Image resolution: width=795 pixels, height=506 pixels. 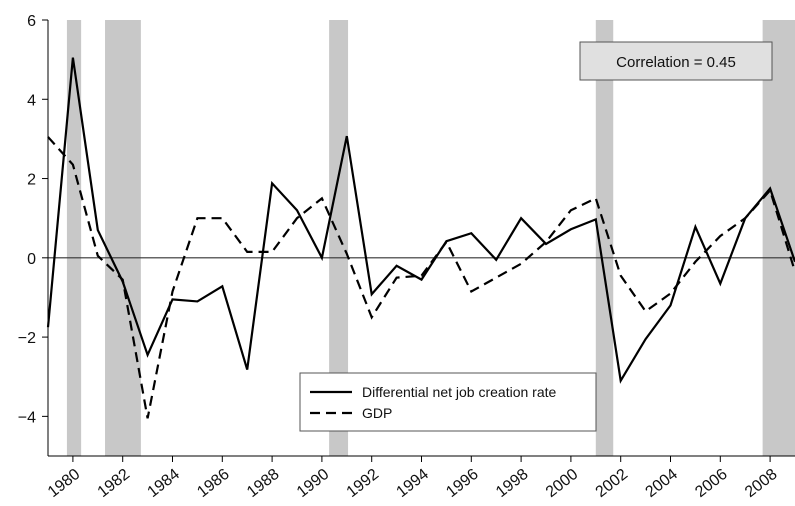 What do you see at coordinates (512, 483) in the screenshot?
I see `x-tick-label: 1998` at bounding box center [512, 483].